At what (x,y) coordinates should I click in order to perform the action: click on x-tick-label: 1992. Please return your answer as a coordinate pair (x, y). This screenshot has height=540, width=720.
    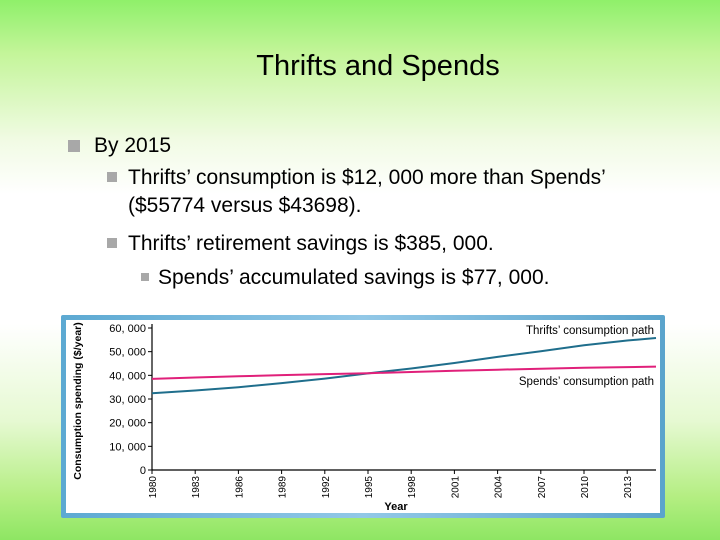
    Looking at the image, I should click on (326, 487).